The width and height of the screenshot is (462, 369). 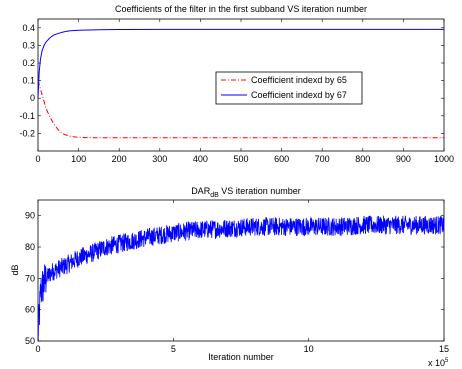 I want to click on bottom-chart-title: DARdB VS iteration number, so click(x=246, y=192).